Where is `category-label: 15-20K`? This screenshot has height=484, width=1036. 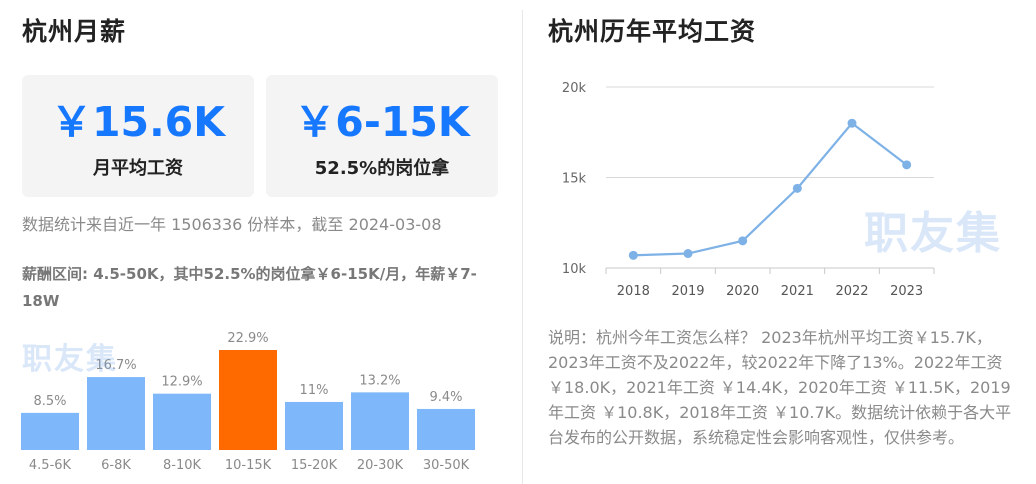 category-label: 15-20K is located at coordinates (314, 465).